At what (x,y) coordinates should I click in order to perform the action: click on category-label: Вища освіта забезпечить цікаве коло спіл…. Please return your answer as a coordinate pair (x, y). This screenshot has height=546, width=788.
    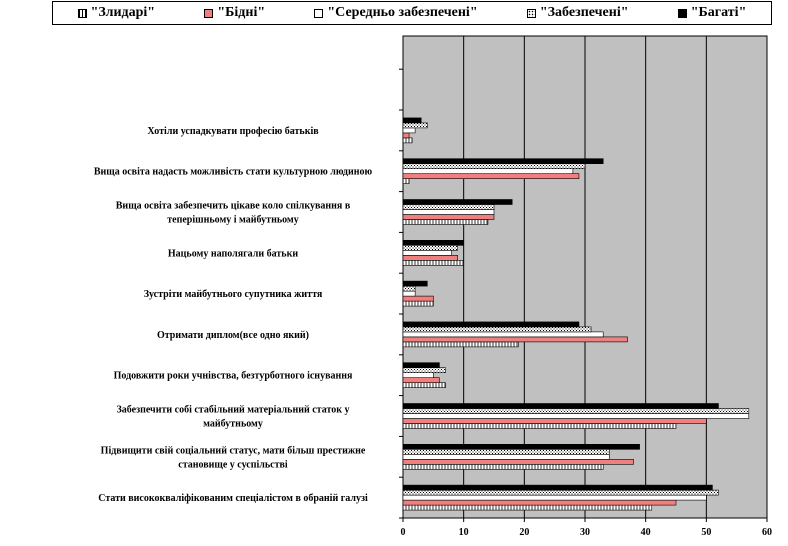
    Looking at the image, I should click on (233, 206).